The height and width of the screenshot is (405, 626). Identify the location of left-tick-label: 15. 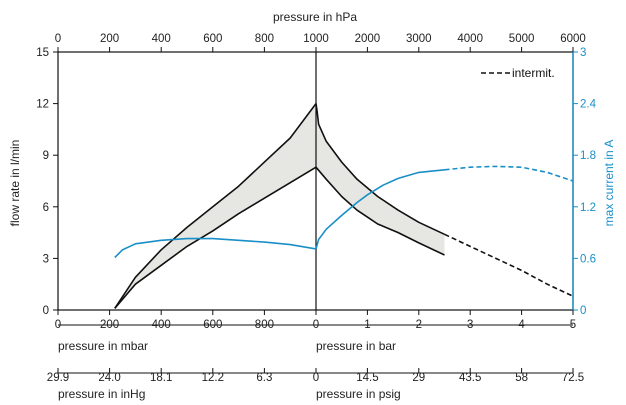
(42, 53).